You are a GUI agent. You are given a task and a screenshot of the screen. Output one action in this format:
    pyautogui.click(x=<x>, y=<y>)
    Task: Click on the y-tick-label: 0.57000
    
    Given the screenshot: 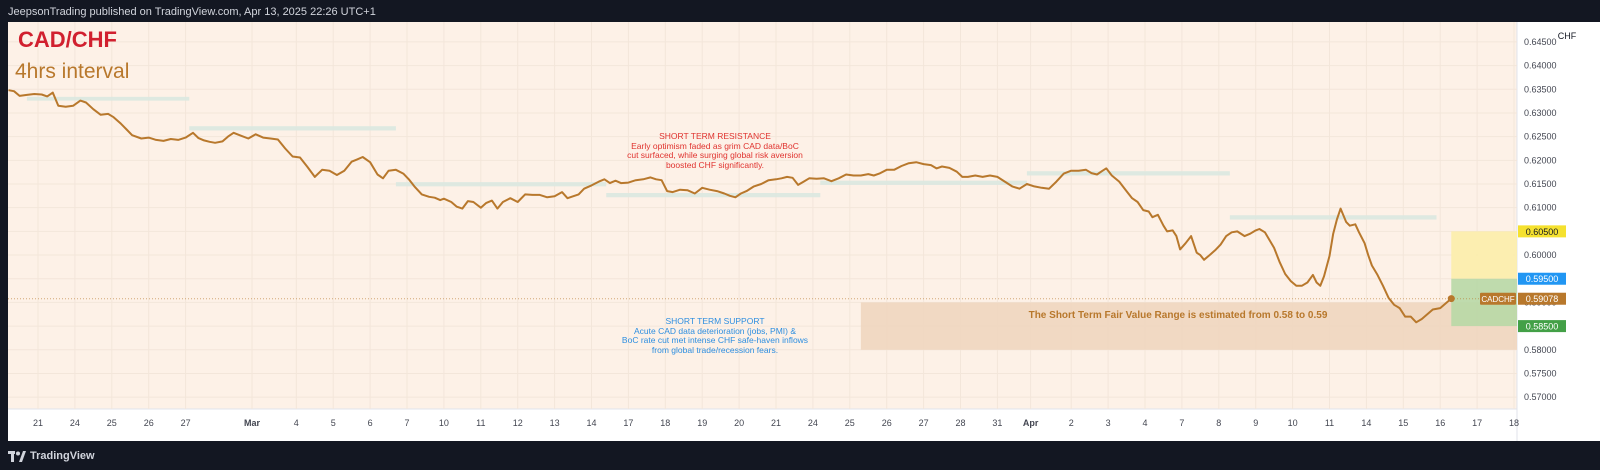 What is the action you would take?
    pyautogui.click(x=1540, y=397)
    